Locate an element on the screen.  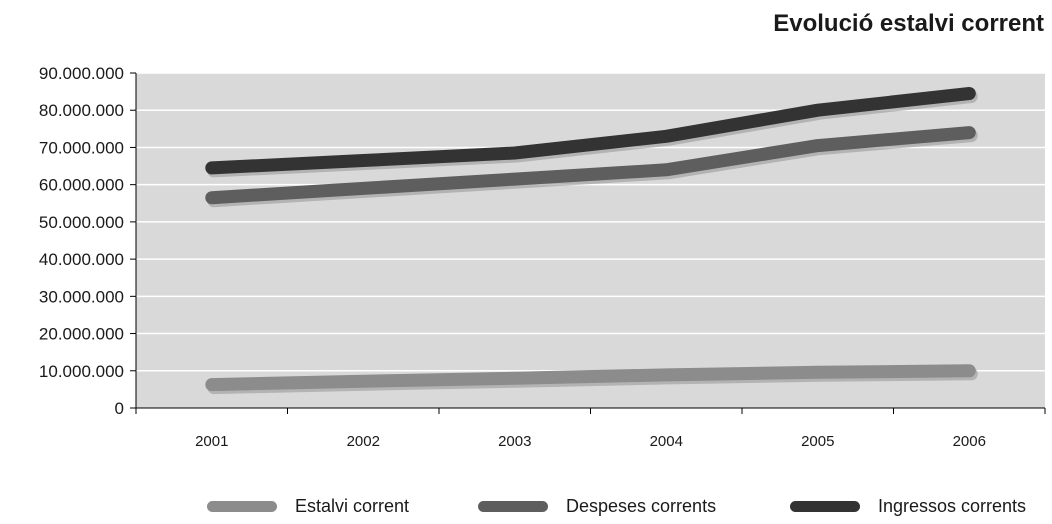
legend-label: Estalvi corrent is located at coordinates (352, 506).